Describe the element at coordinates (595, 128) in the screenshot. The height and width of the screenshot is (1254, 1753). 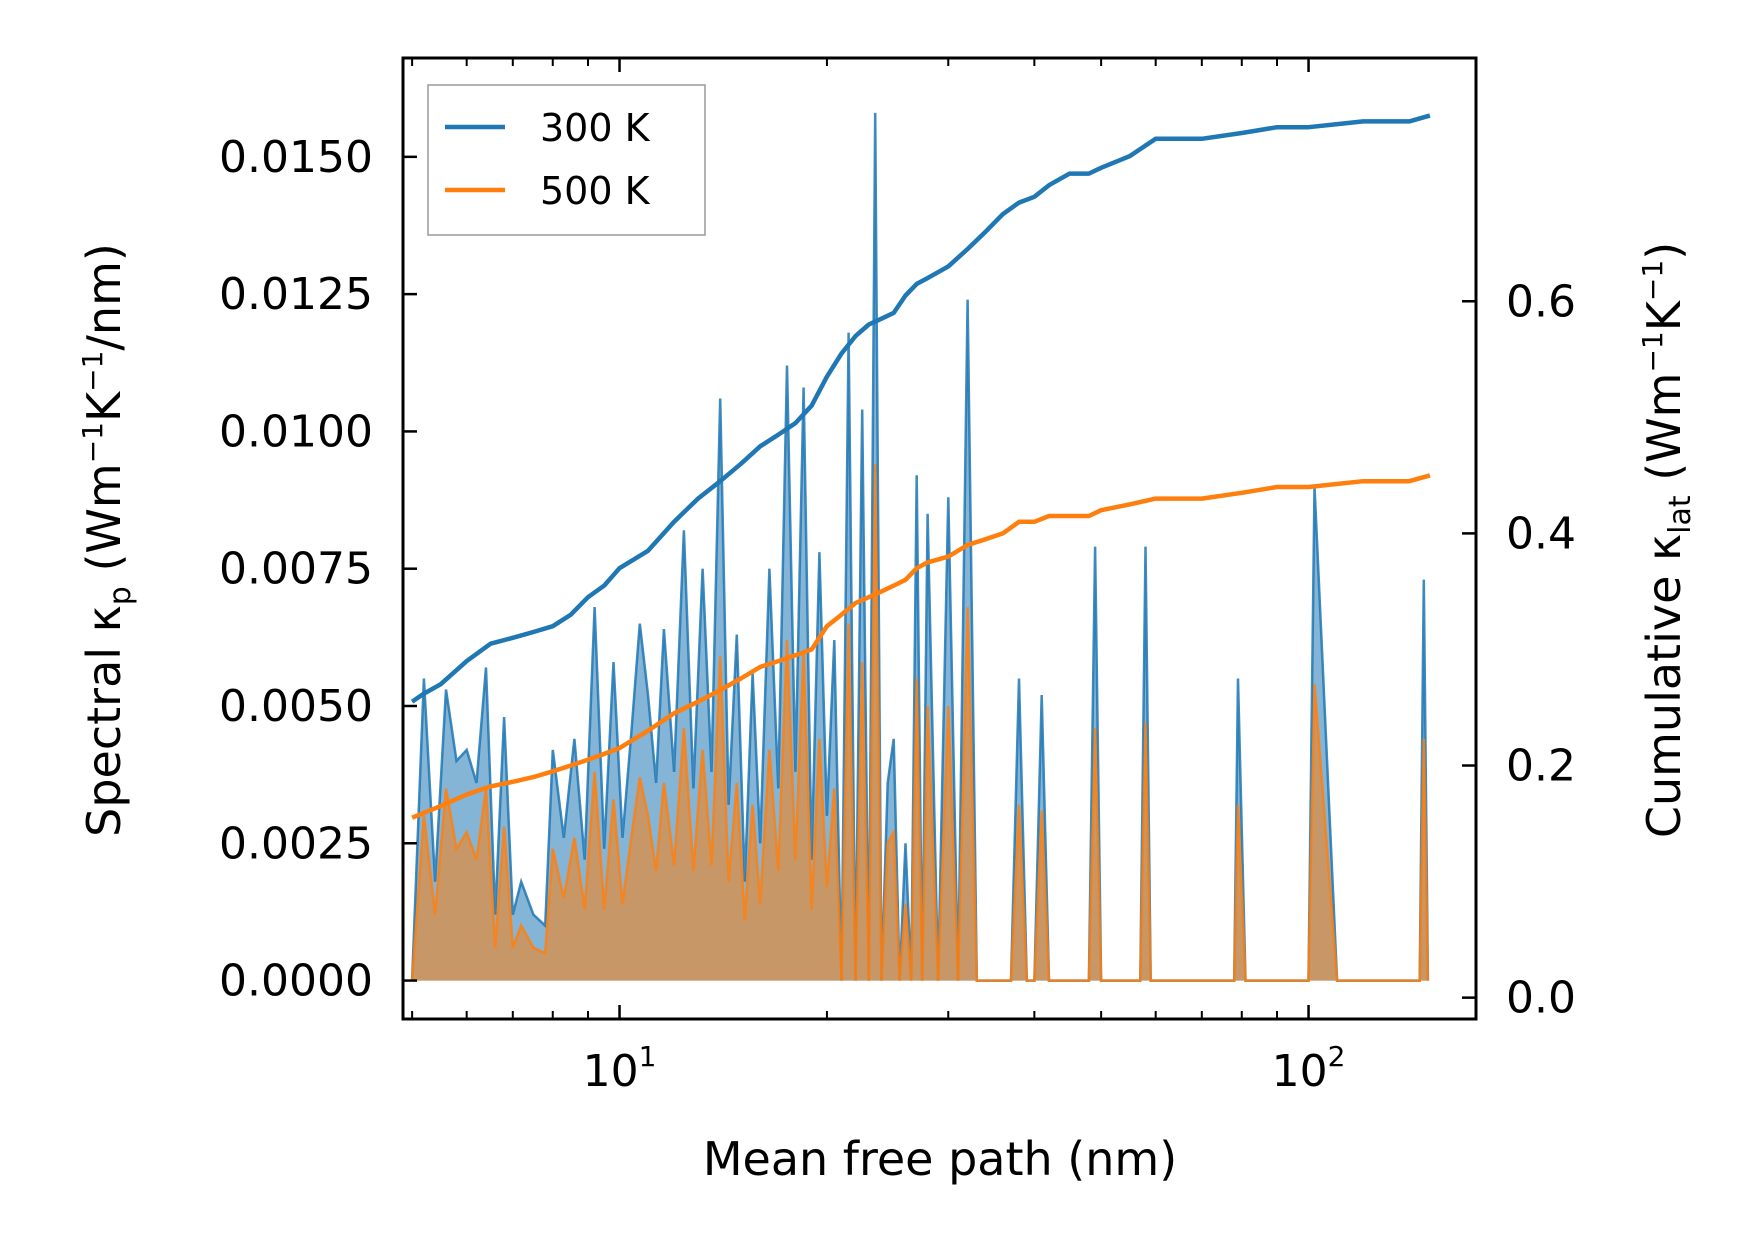
I see `legend-label-300k: 300 K` at that location.